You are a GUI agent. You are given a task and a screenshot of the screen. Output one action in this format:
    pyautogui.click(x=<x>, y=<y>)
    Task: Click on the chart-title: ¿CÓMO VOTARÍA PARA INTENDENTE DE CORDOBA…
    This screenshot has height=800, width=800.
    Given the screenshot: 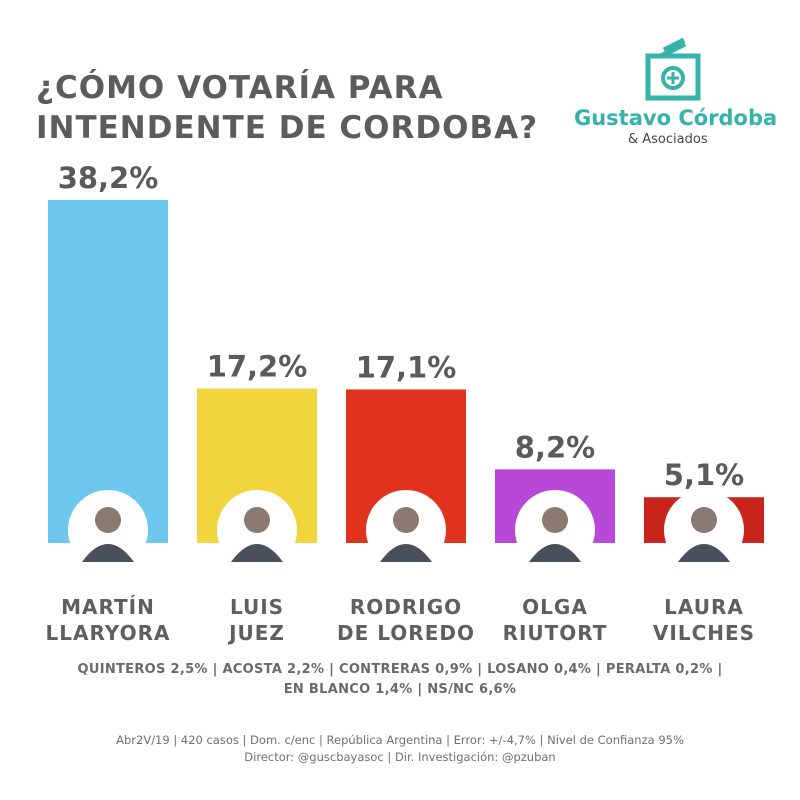 What is the action you would take?
    pyautogui.click(x=287, y=108)
    